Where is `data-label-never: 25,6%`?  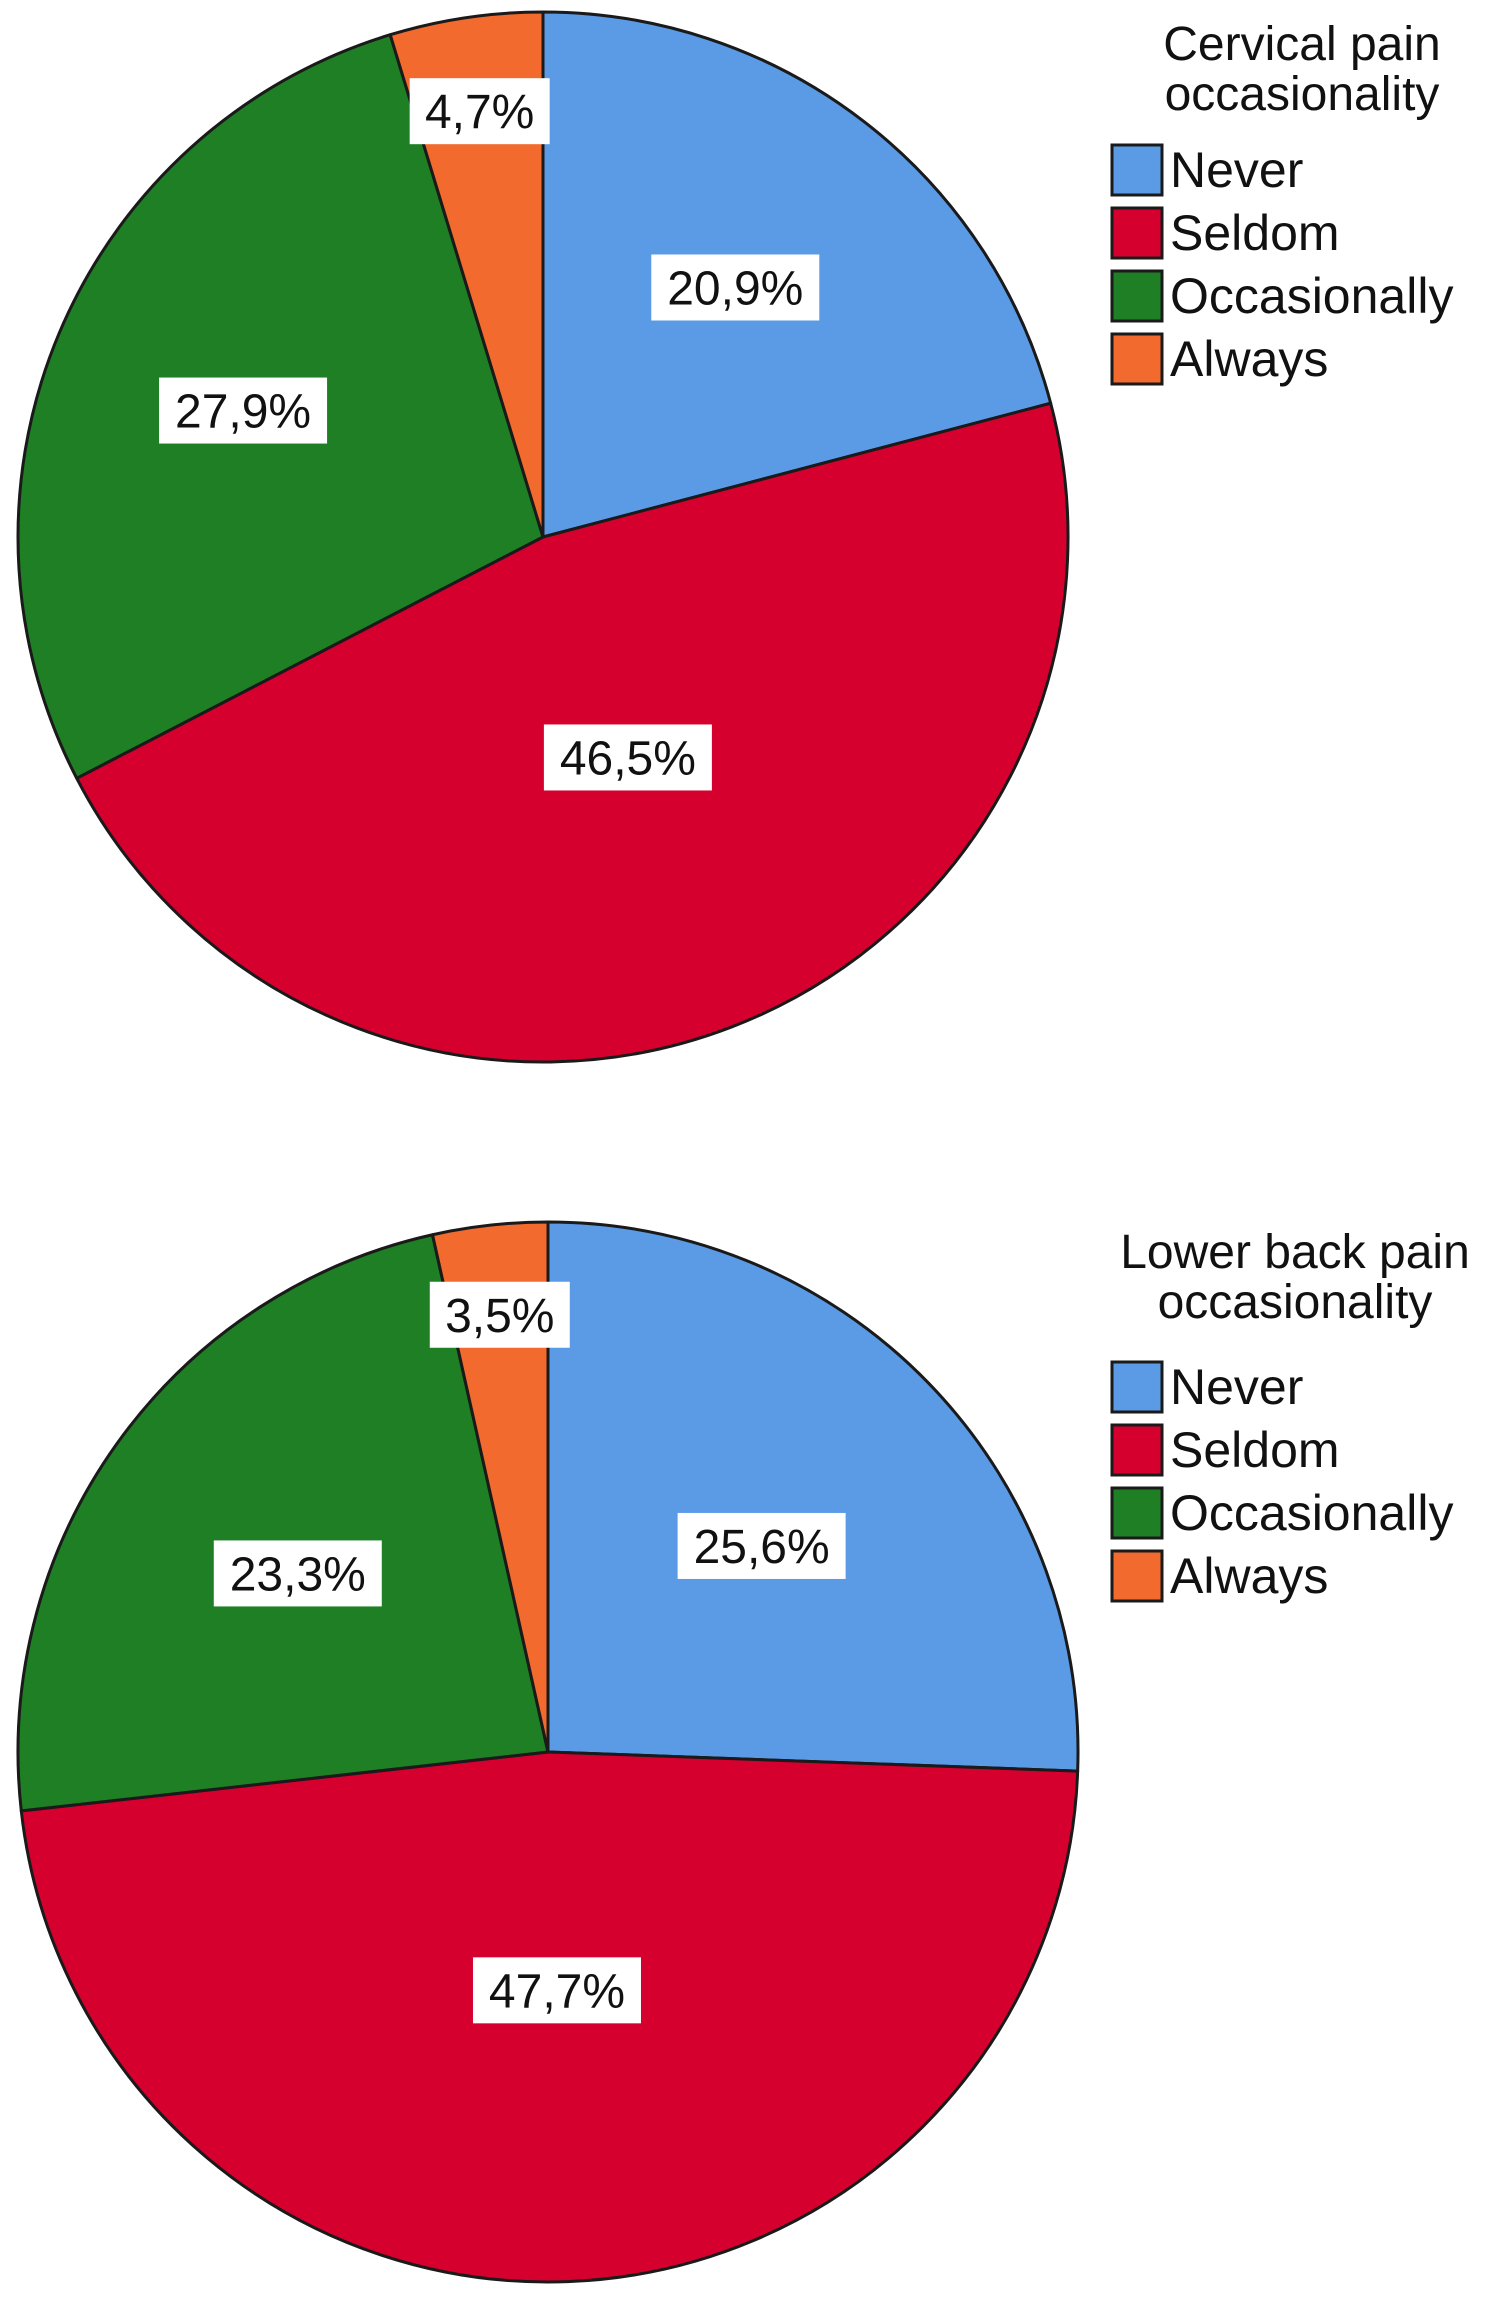 data-label-never: 25,6% is located at coordinates (761, 1545).